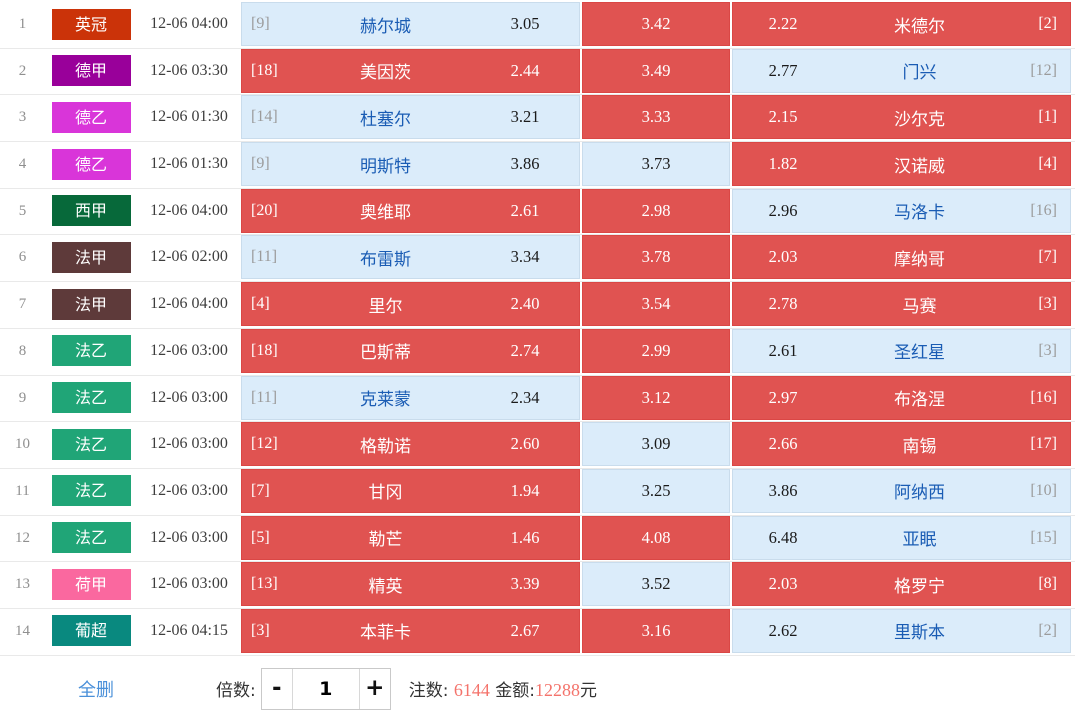  Describe the element at coordinates (260, 630) in the screenshot. I see `home-rank: [3]` at that location.